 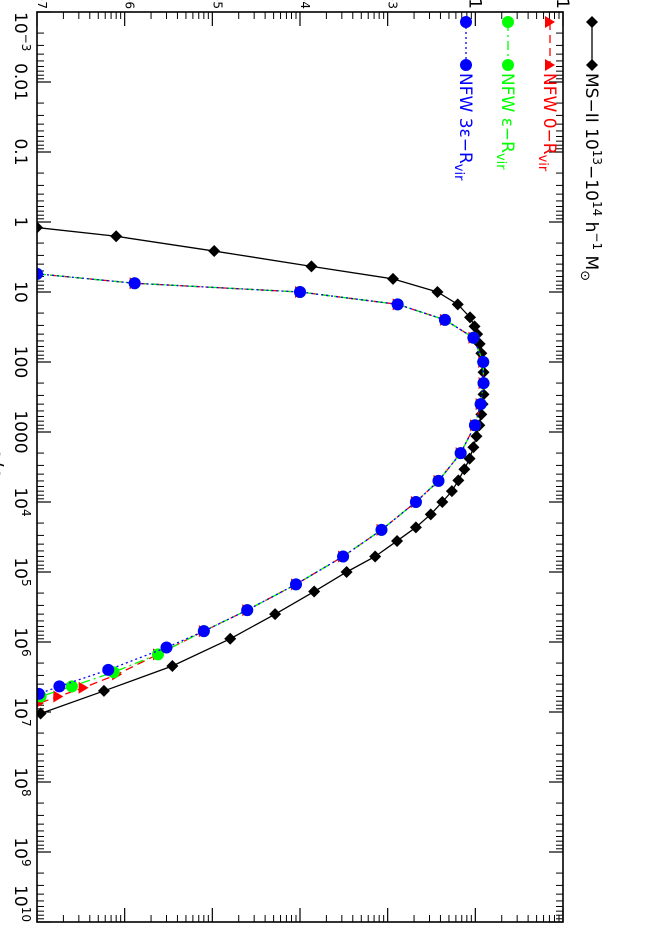 What do you see at coordinates (549, 114) in the screenshot?
I see `legend-label-part: NFW 0−R` at bounding box center [549, 114].